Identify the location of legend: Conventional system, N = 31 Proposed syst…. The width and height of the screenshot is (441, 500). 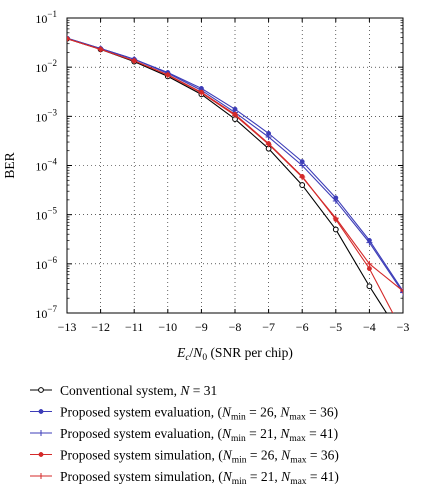
(184, 435).